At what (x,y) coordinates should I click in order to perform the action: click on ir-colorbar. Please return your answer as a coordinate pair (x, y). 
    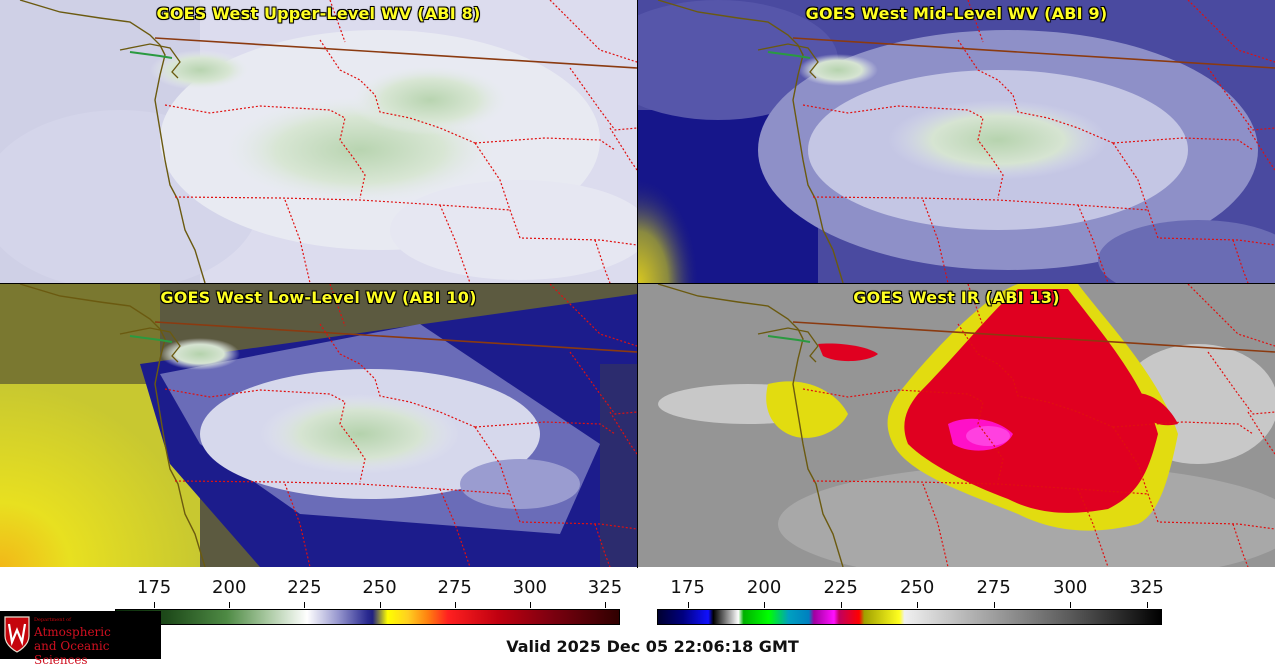
    Looking at the image, I should click on (909, 617).